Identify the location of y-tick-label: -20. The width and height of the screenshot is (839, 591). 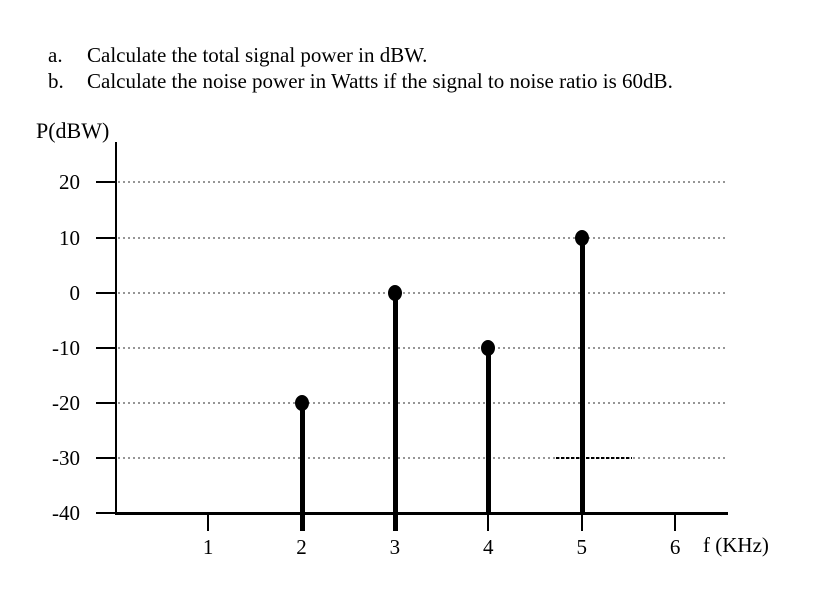
(66, 402).